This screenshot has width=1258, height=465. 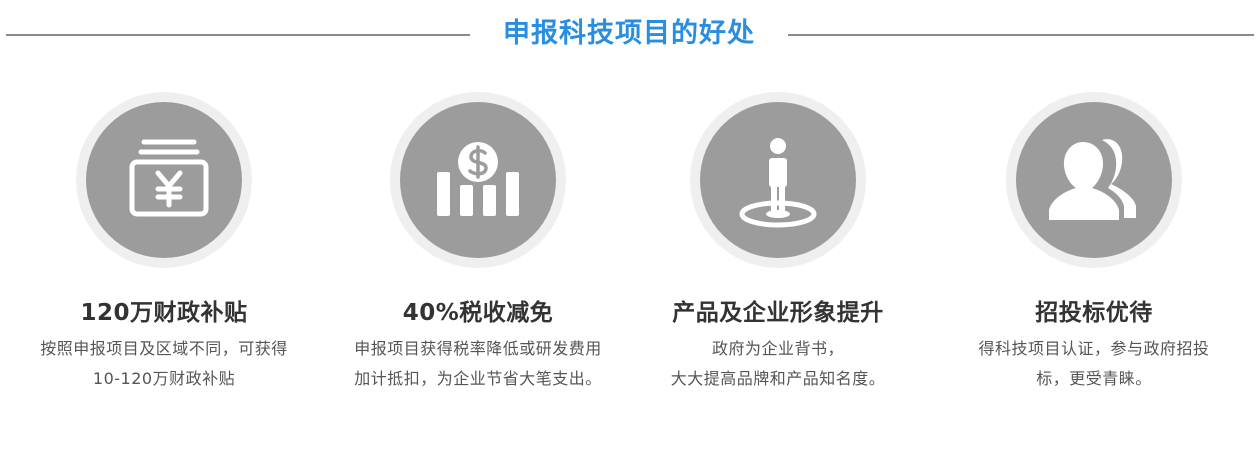 I want to click on card-description: 政府为企业背书， 大大提高品牌和产品知名度。, so click(x=778, y=363).